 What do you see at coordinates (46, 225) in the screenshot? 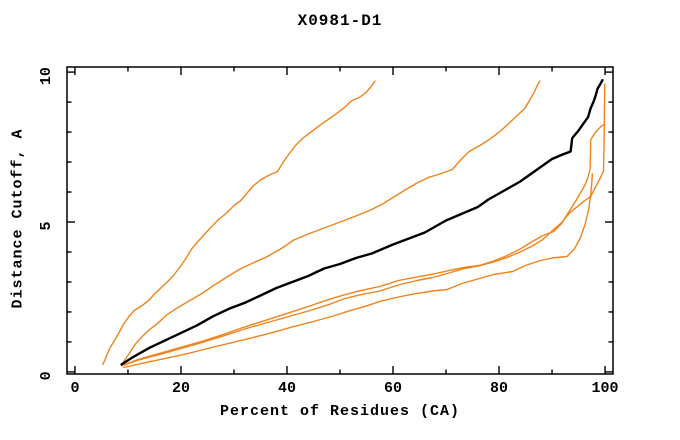
I see `y-tick-label: 5` at bounding box center [46, 225].